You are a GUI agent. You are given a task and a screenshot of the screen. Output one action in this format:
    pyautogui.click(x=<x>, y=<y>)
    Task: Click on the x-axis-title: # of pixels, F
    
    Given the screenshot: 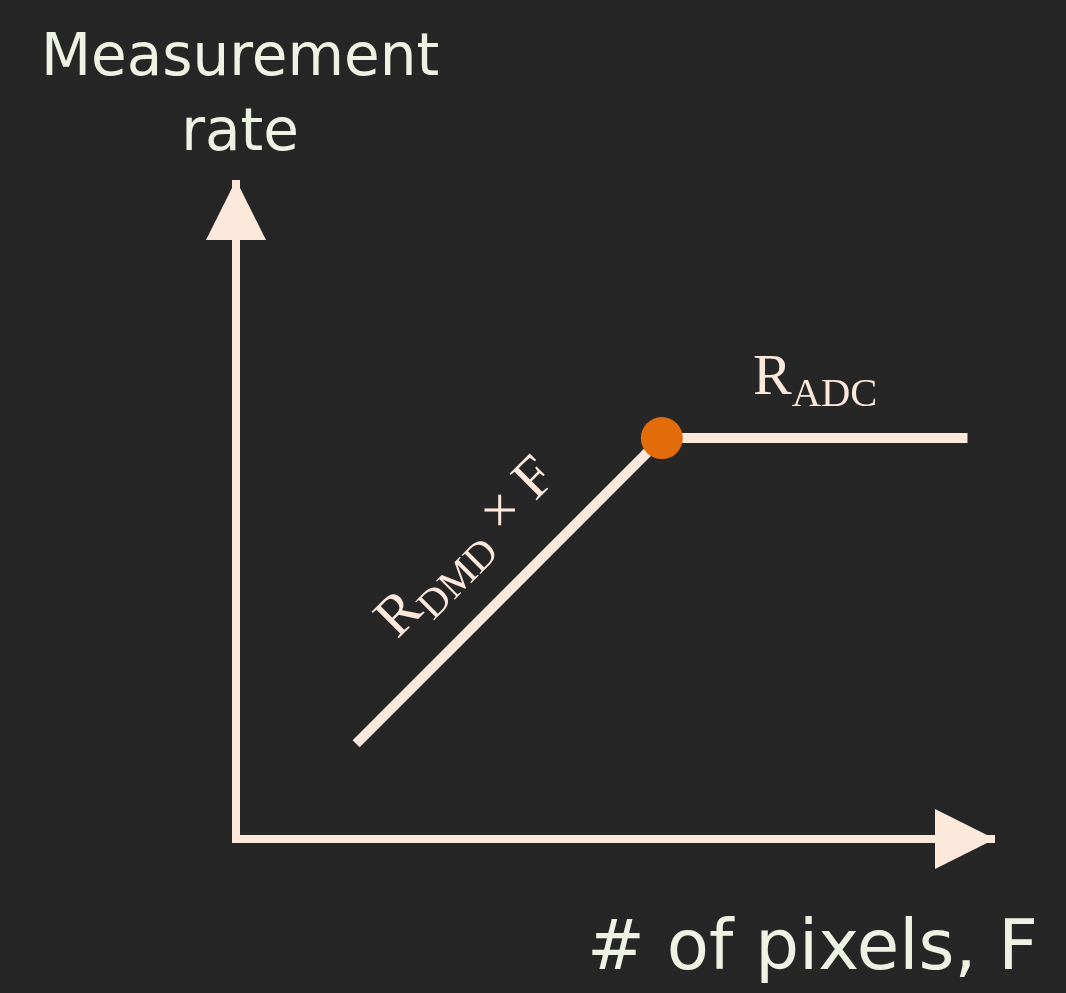 What is the action you would take?
    pyautogui.click(x=812, y=945)
    